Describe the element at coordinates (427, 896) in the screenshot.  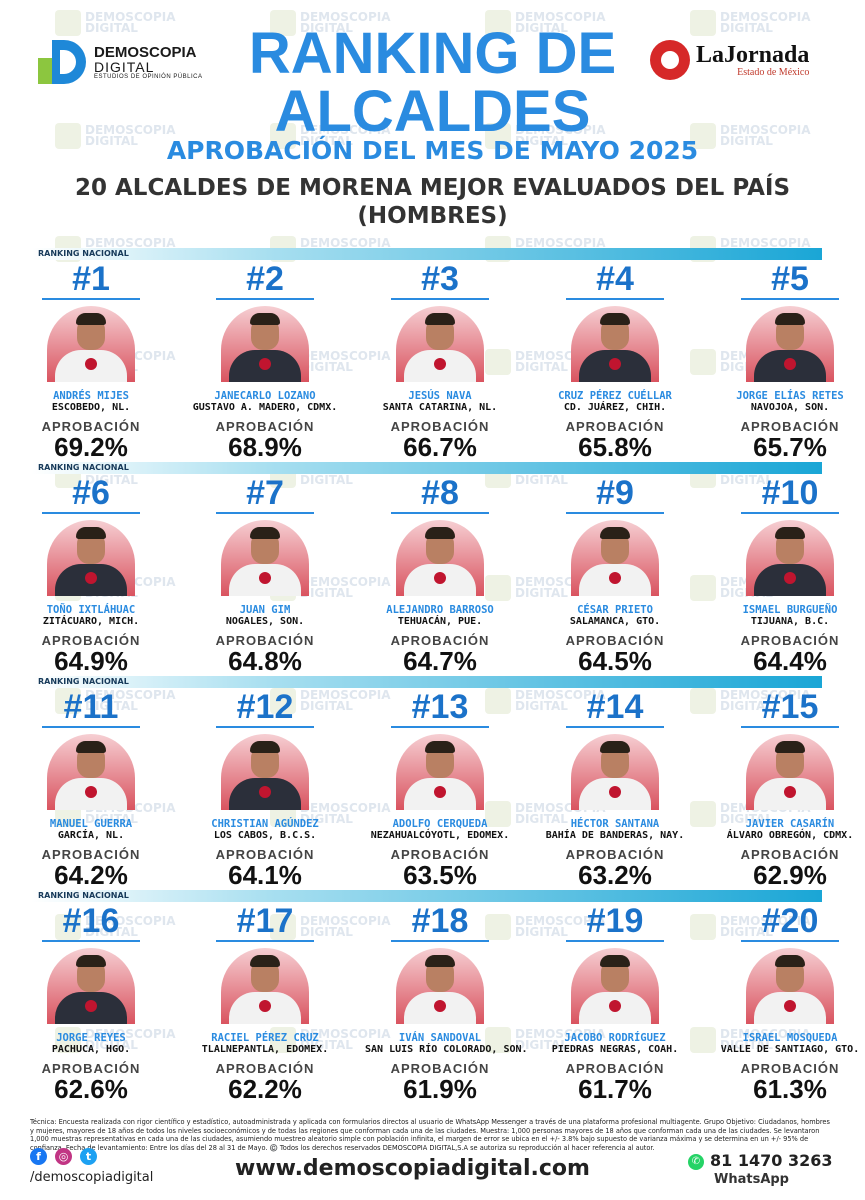
I see `ranking-band: RANKING NACIONAL` at that location.